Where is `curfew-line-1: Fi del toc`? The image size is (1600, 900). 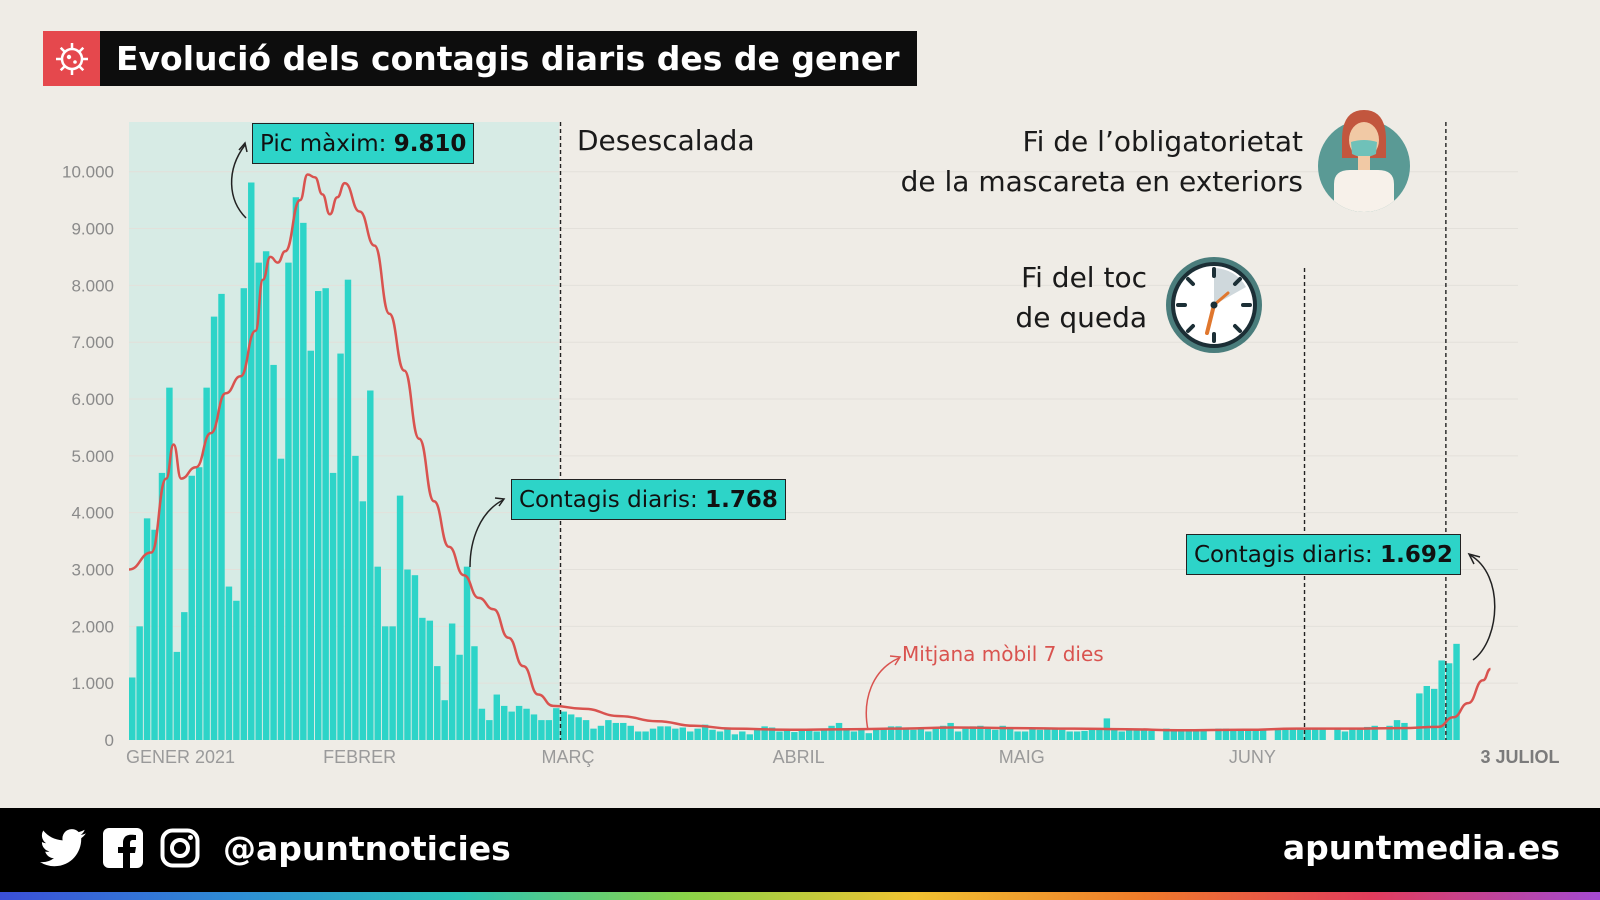
curfew-line-1: Fi del toc is located at coordinates (1084, 277).